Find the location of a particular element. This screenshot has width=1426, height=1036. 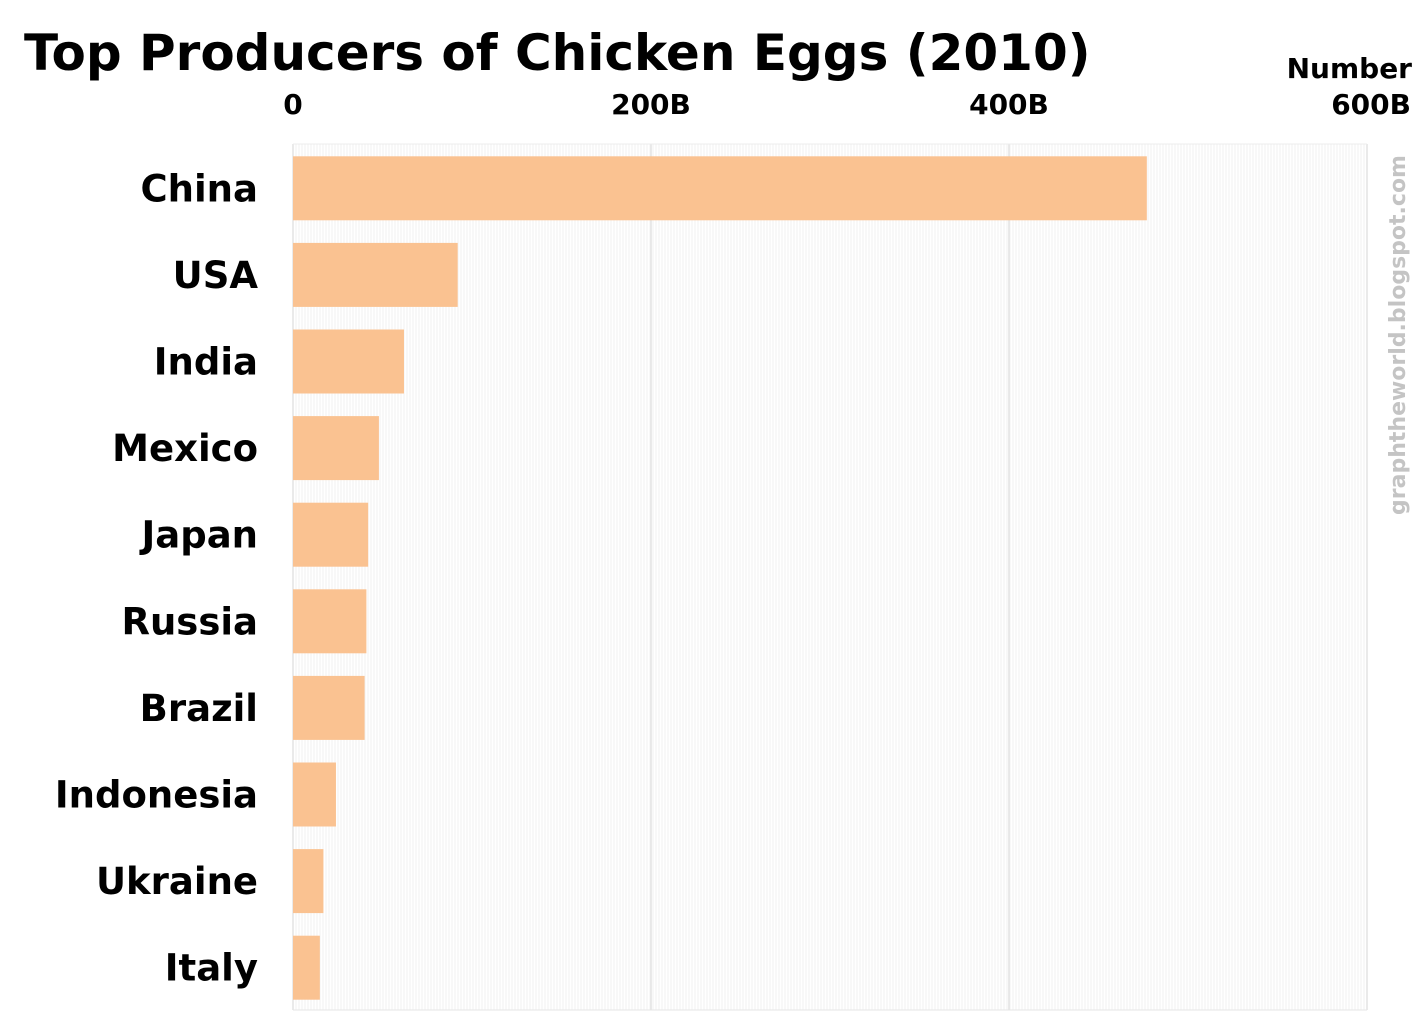

category-label: Brazil is located at coordinates (199, 708).